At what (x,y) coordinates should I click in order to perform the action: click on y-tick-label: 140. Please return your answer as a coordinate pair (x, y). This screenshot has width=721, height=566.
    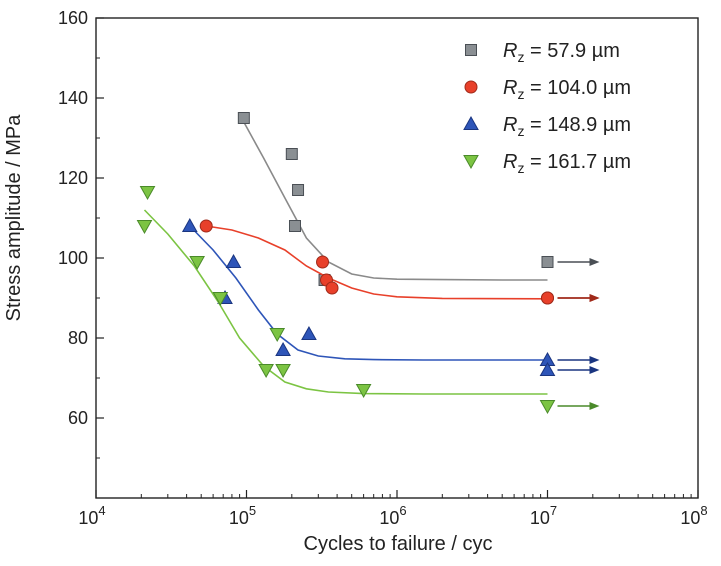
    Looking at the image, I should click on (73, 98).